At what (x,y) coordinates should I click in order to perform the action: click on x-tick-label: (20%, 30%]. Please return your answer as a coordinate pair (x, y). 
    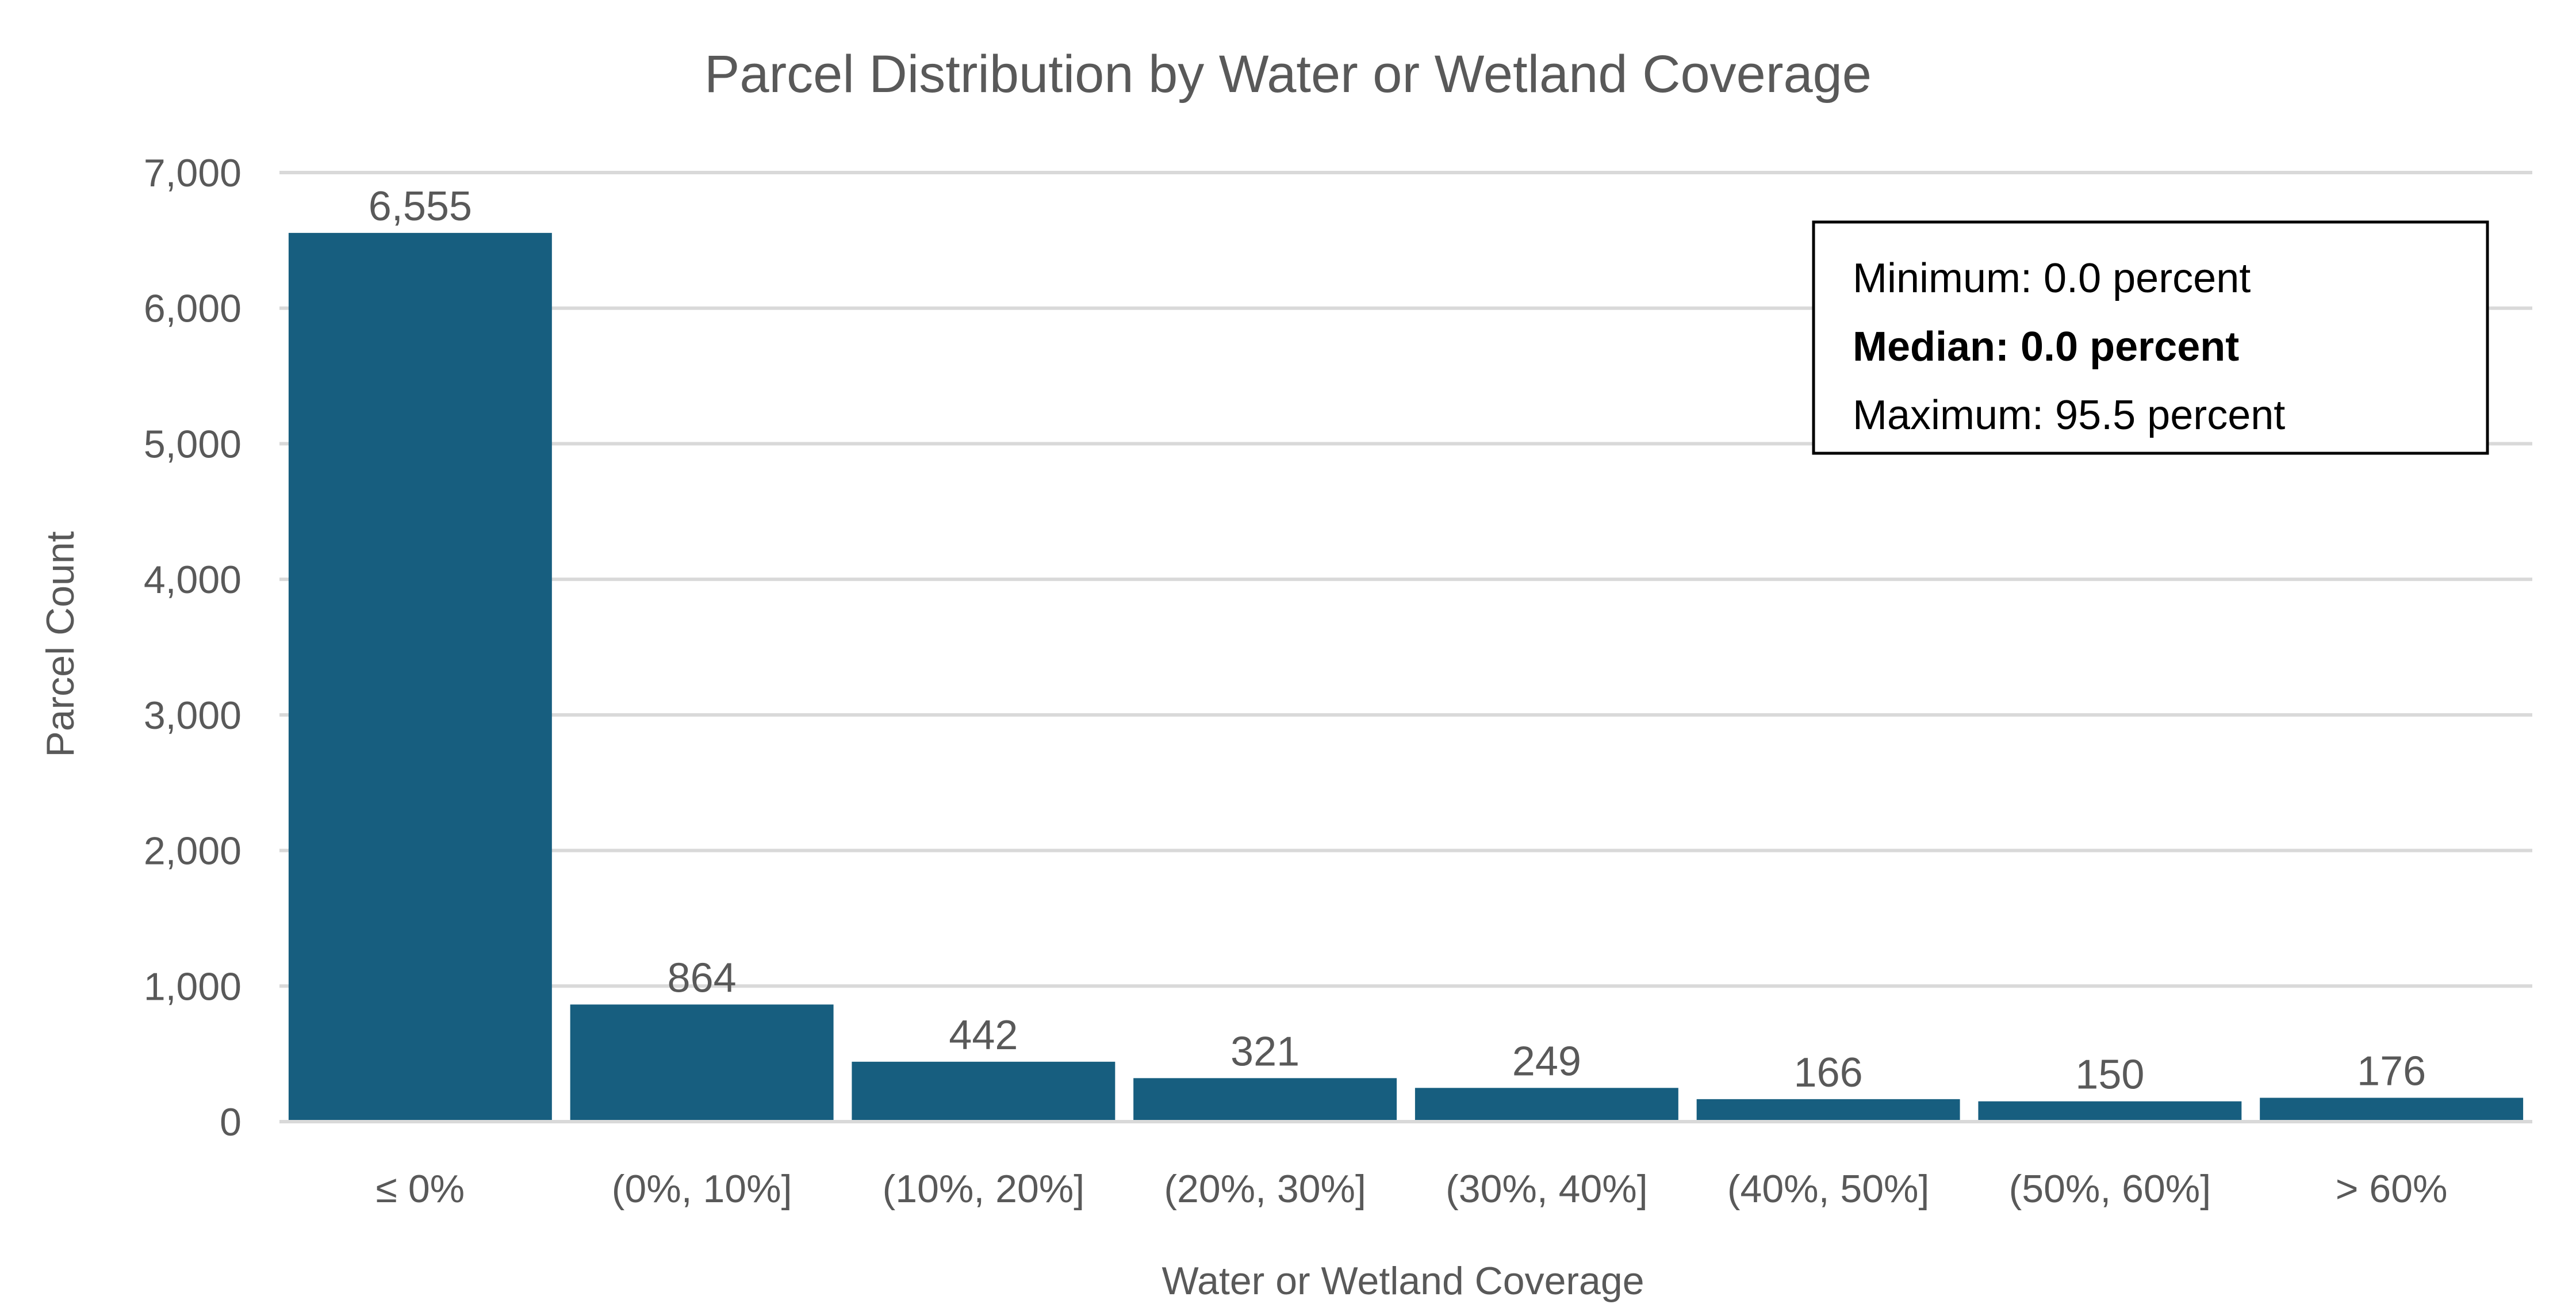
    Looking at the image, I should click on (1265, 1189).